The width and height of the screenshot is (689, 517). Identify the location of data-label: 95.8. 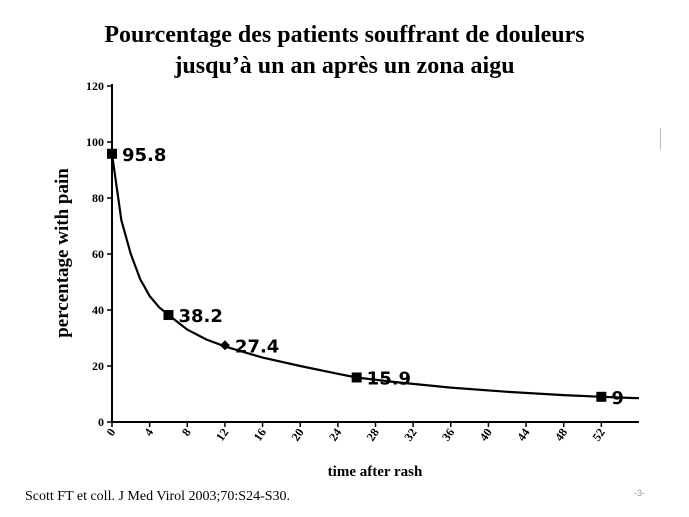
(144, 155).